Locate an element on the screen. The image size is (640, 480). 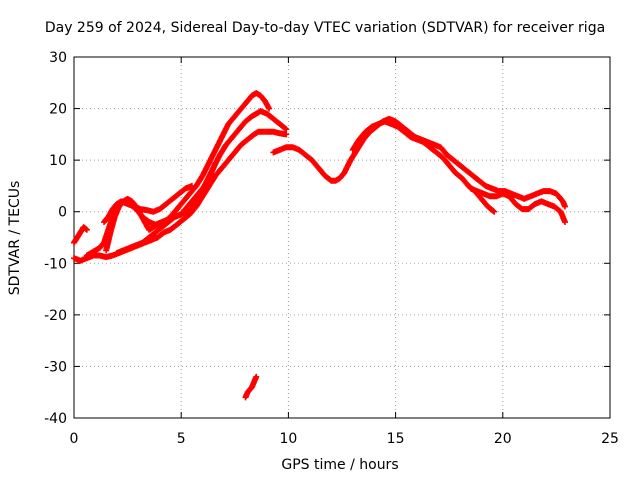
y-tick-label: 0 is located at coordinates (62, 213).